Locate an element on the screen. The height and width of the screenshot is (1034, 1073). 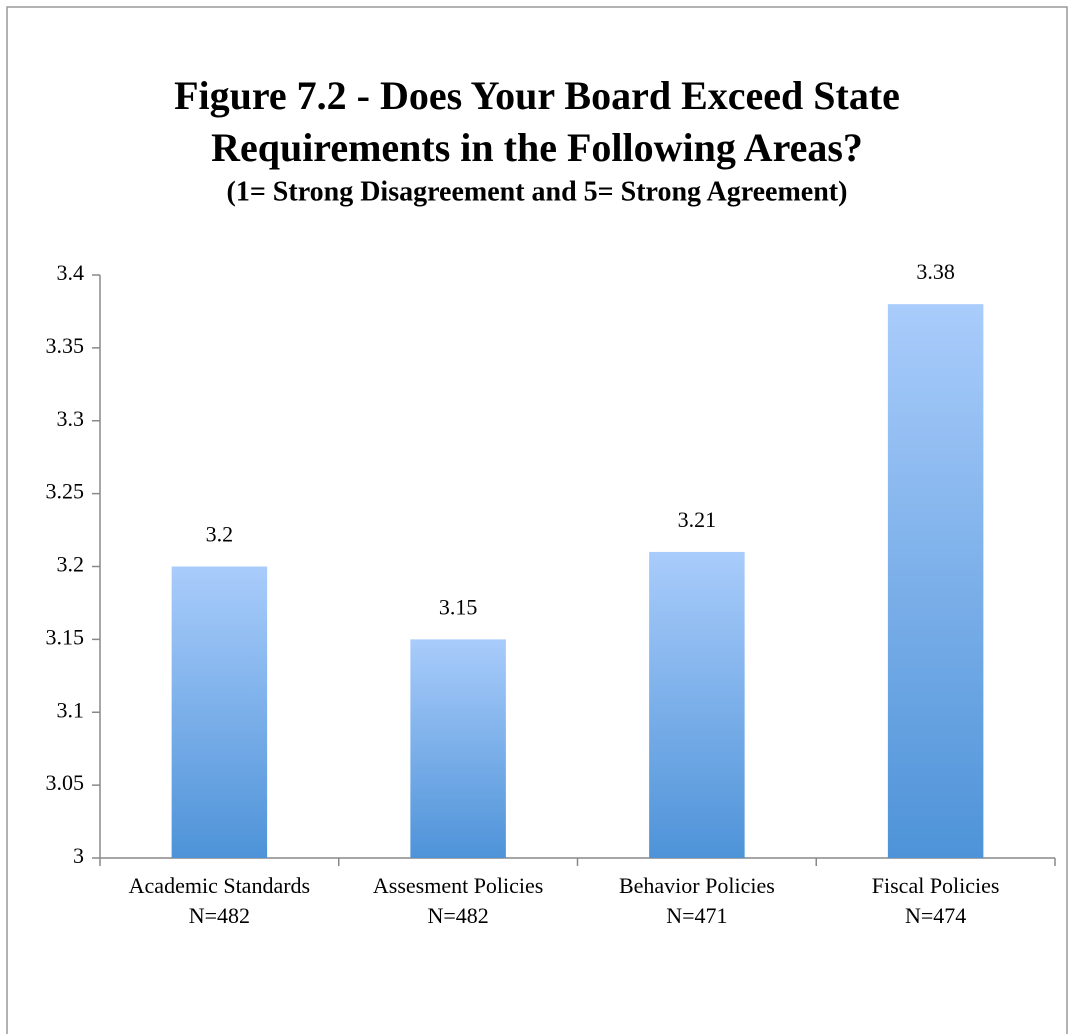
data-label: 3.21 is located at coordinates (697, 519).